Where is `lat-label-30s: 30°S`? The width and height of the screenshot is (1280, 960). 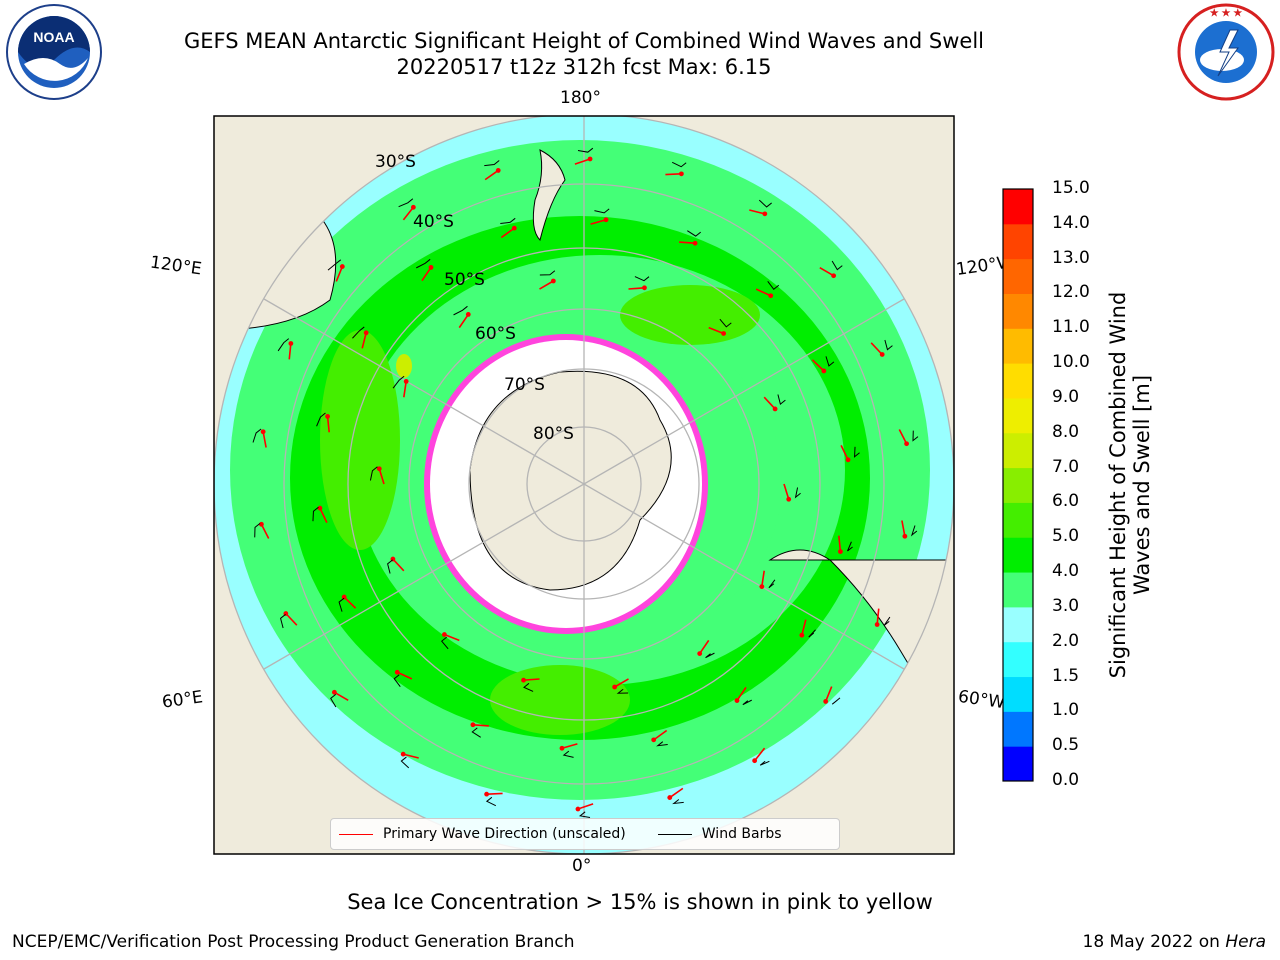
lat-label-30s: 30°S is located at coordinates (395, 162).